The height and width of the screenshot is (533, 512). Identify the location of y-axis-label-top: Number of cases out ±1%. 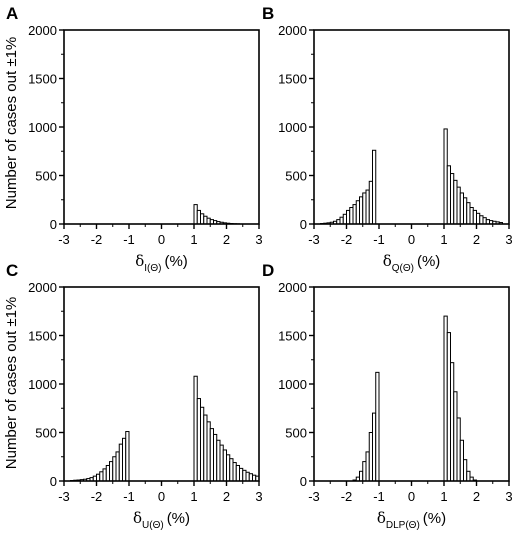
(11, 123).